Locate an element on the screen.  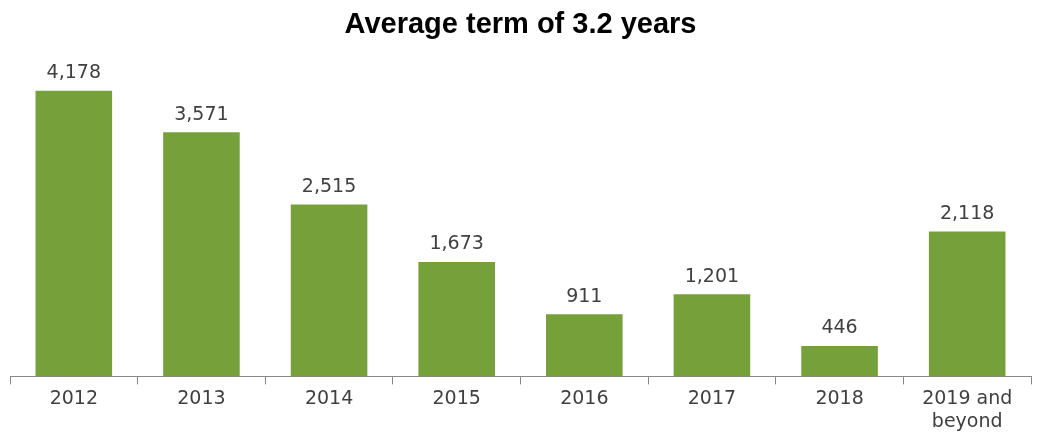
data-label: 911 is located at coordinates (584, 294).